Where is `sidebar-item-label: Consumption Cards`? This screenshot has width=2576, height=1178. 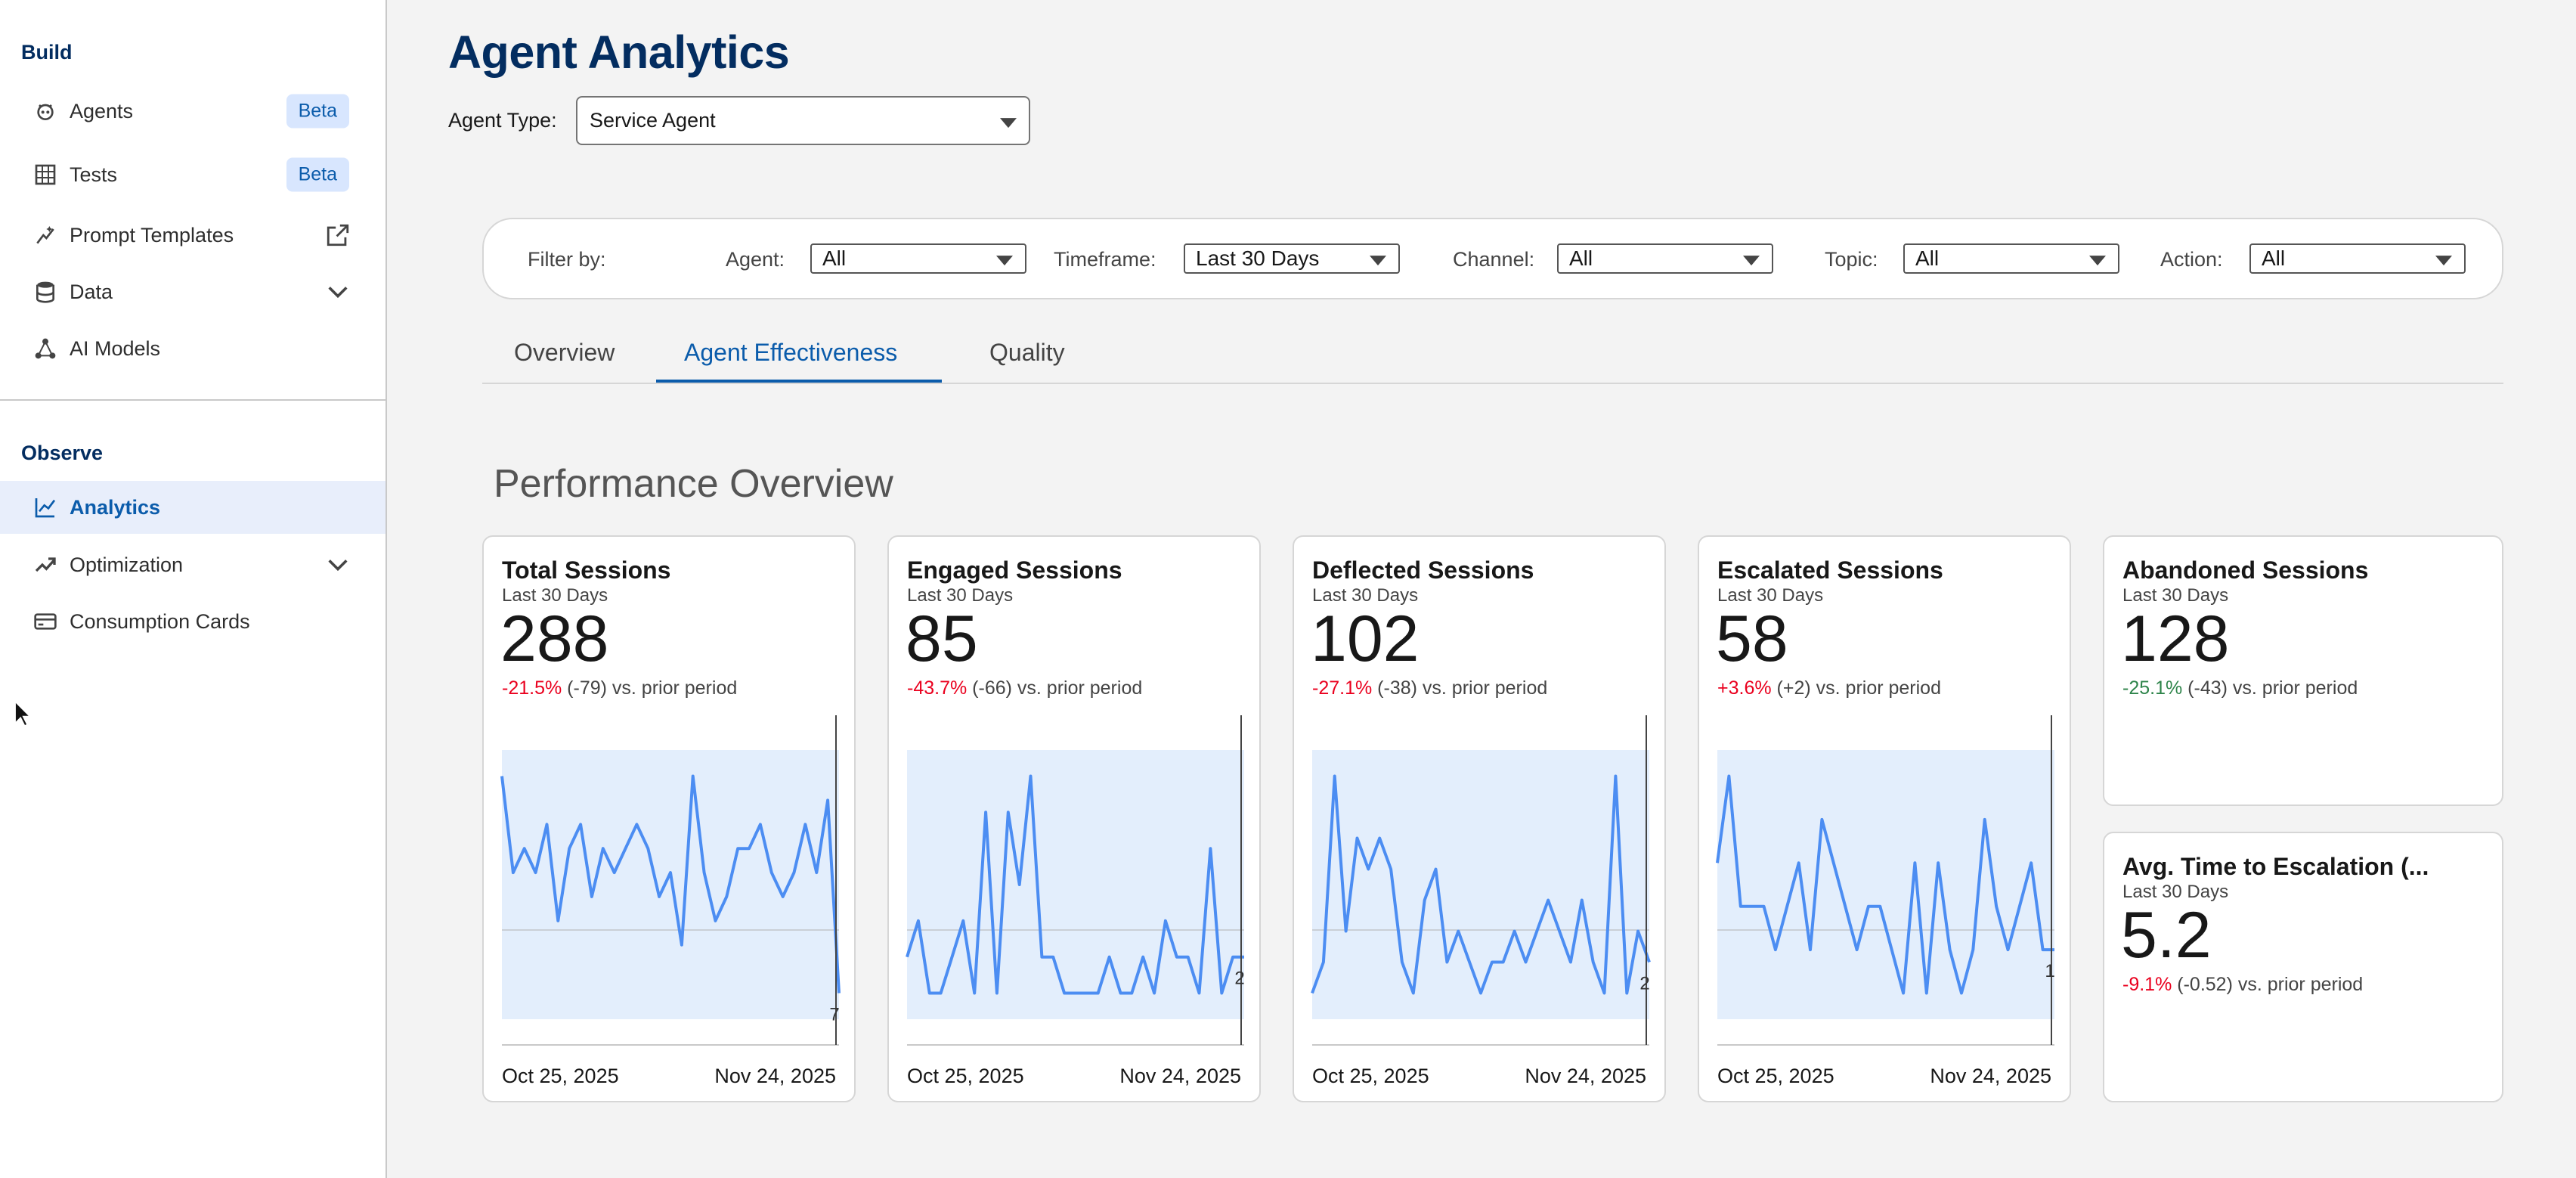
sidebar-item-label: Consumption Cards is located at coordinates (160, 621).